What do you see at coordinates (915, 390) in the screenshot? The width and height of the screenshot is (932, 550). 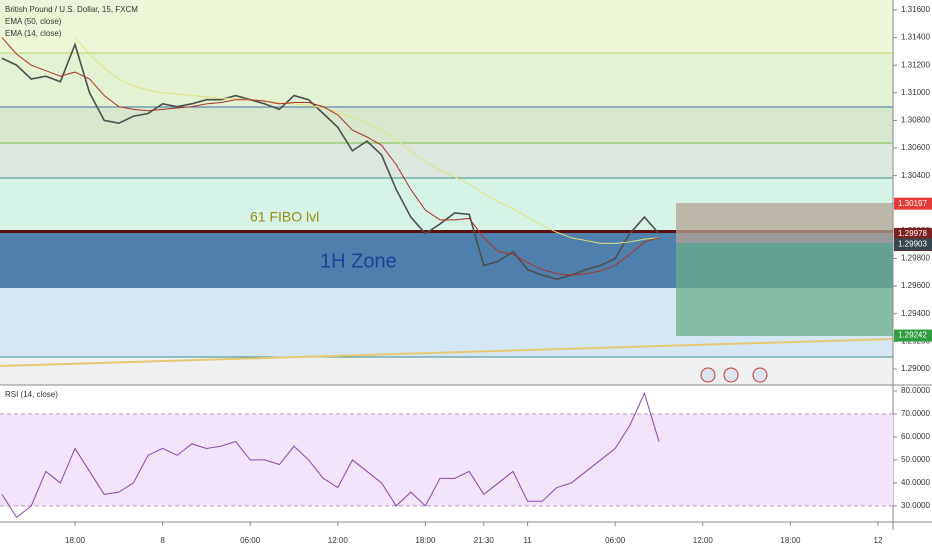 I see `y-tick-label: 80.0000` at bounding box center [915, 390].